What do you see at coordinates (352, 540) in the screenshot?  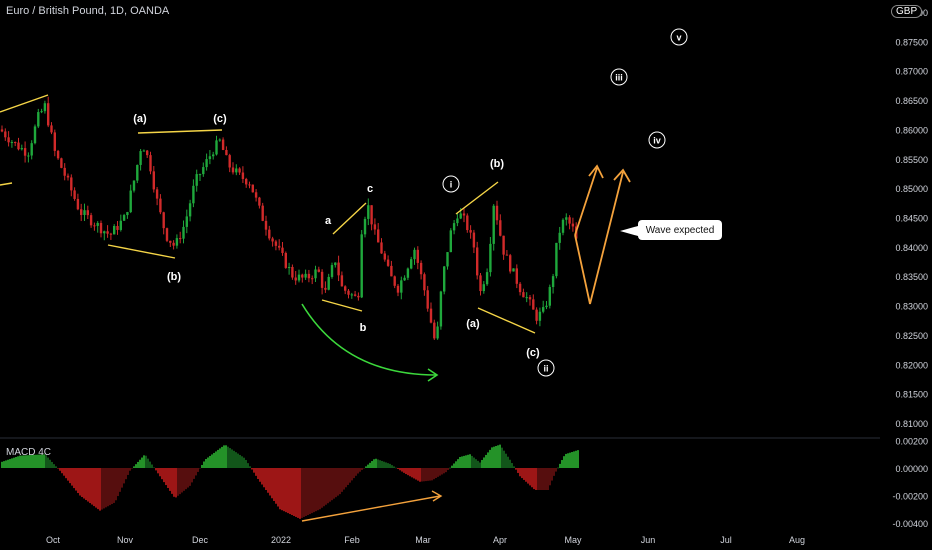 I see `time-tick-label: Feb` at bounding box center [352, 540].